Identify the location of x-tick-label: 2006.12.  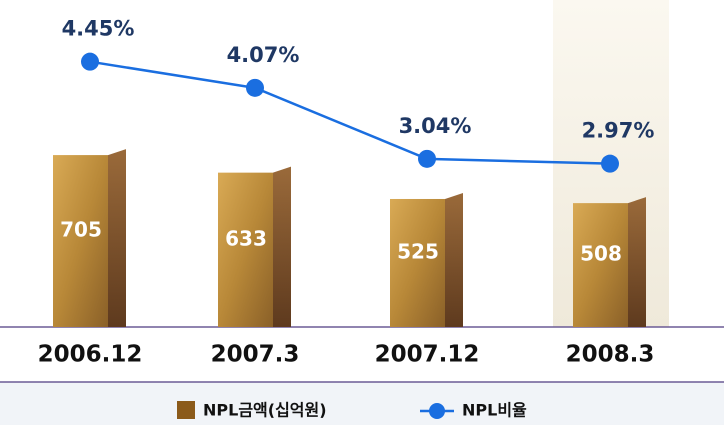
(90, 355).